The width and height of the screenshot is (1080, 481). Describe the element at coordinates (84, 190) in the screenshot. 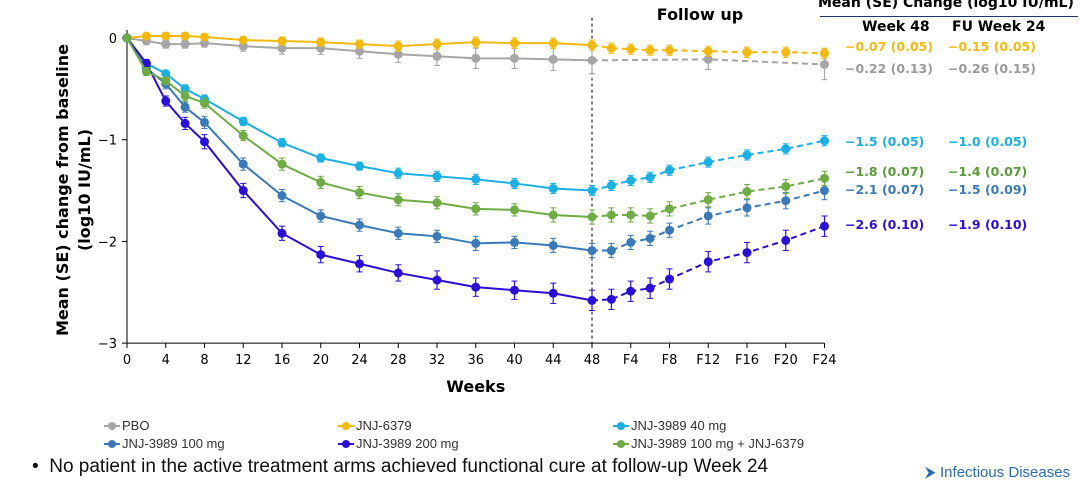

I see `y-axis-label-units: (log10 IU/mL)` at that location.